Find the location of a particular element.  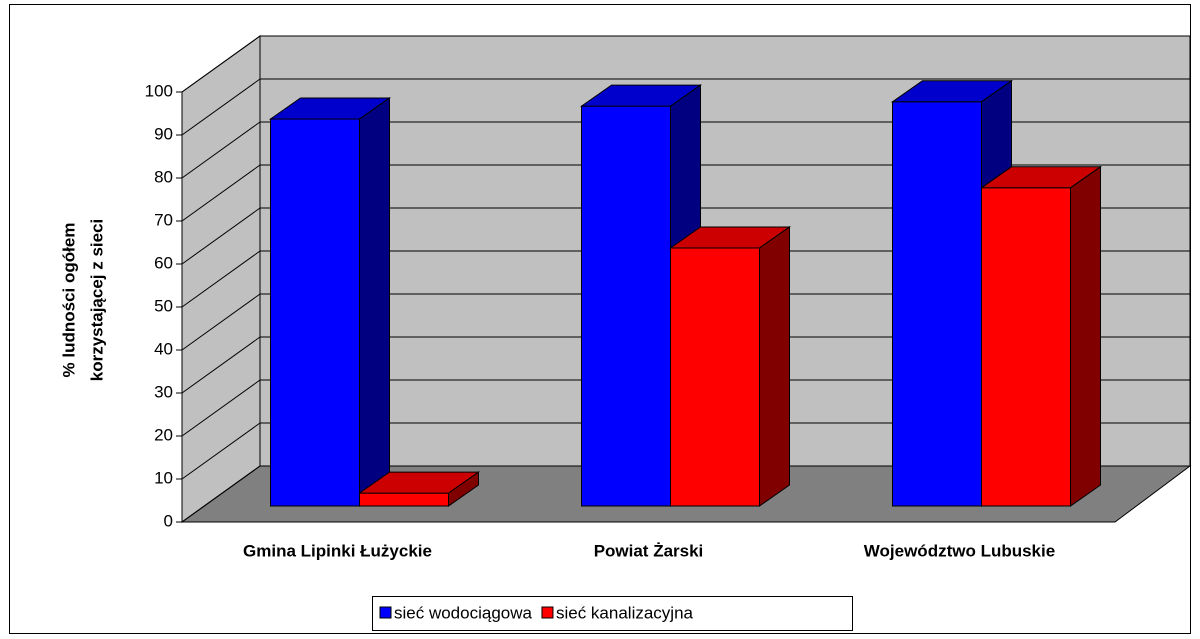

y-tick-label: 20 is located at coordinates (163, 434).